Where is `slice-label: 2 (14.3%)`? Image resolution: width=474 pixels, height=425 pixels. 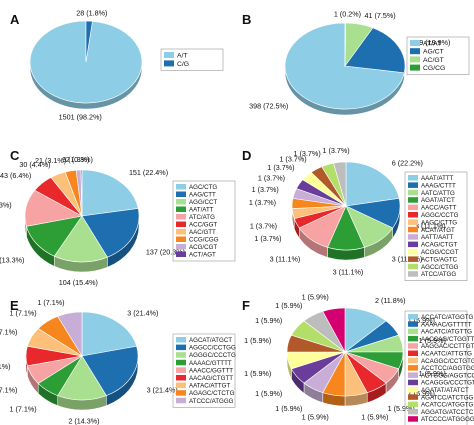 slice-label: 2 (14.3%) is located at coordinates (83, 421).